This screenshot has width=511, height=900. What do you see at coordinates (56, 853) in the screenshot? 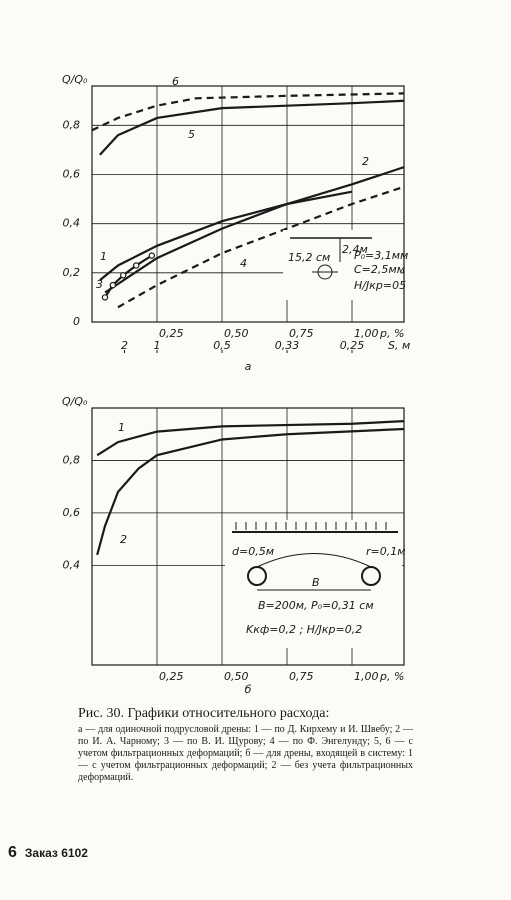
I see `order: Заказ 6102` at bounding box center [56, 853].